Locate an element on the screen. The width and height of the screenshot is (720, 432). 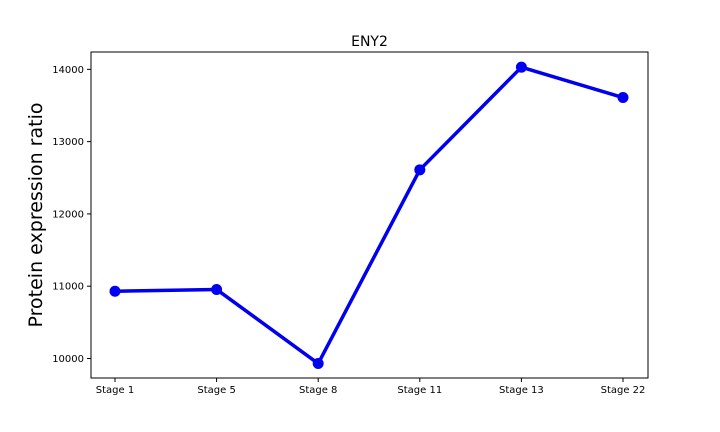
x-tick-label: Stage 13 is located at coordinates (521, 390).